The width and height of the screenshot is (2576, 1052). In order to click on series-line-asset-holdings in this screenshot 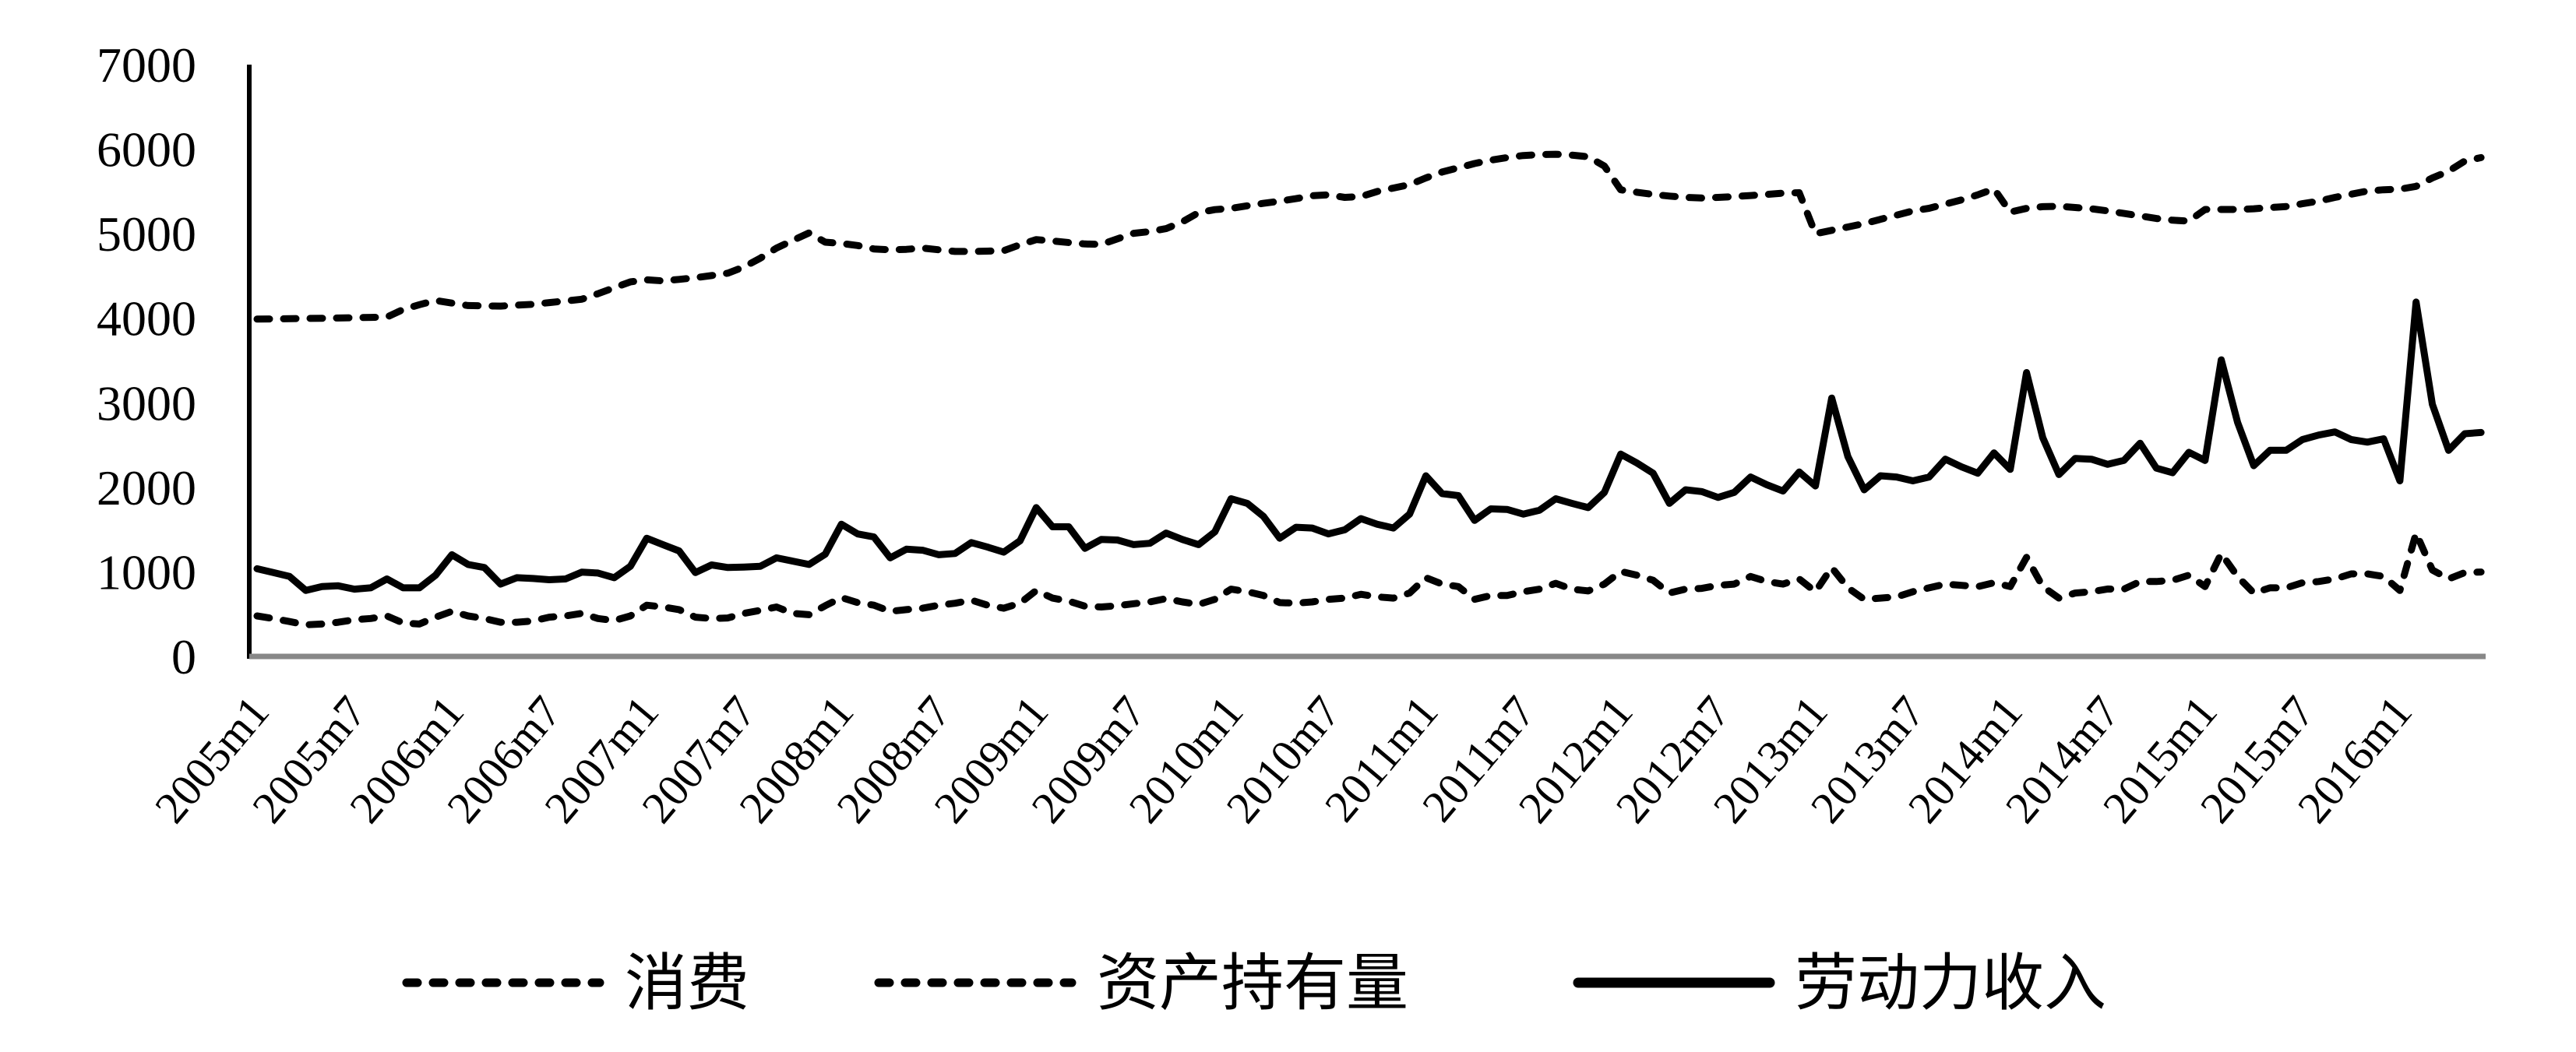, I will do `click(1369, 236)`.